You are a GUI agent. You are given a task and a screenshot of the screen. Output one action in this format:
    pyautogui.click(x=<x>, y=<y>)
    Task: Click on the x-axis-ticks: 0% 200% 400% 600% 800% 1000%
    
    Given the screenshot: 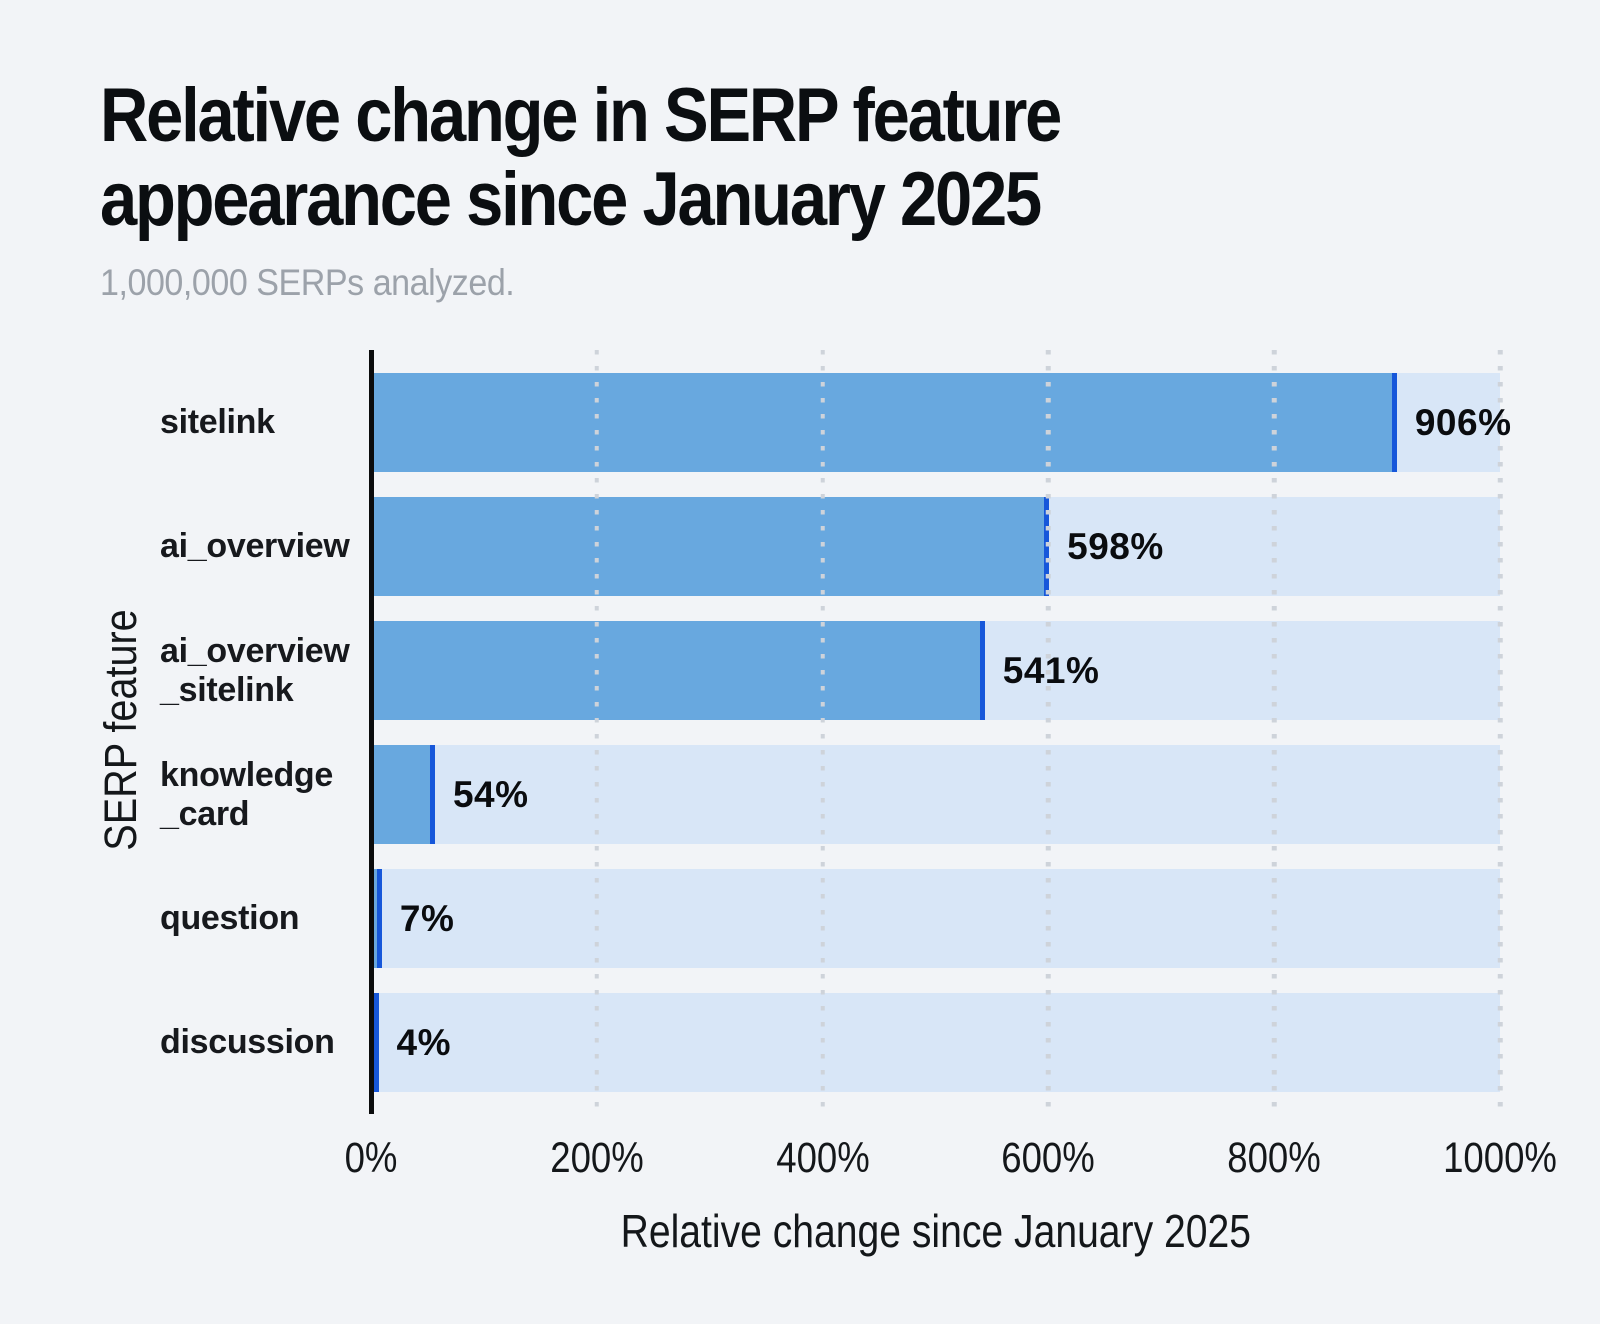 What is the action you would take?
    pyautogui.click(x=951, y=1160)
    